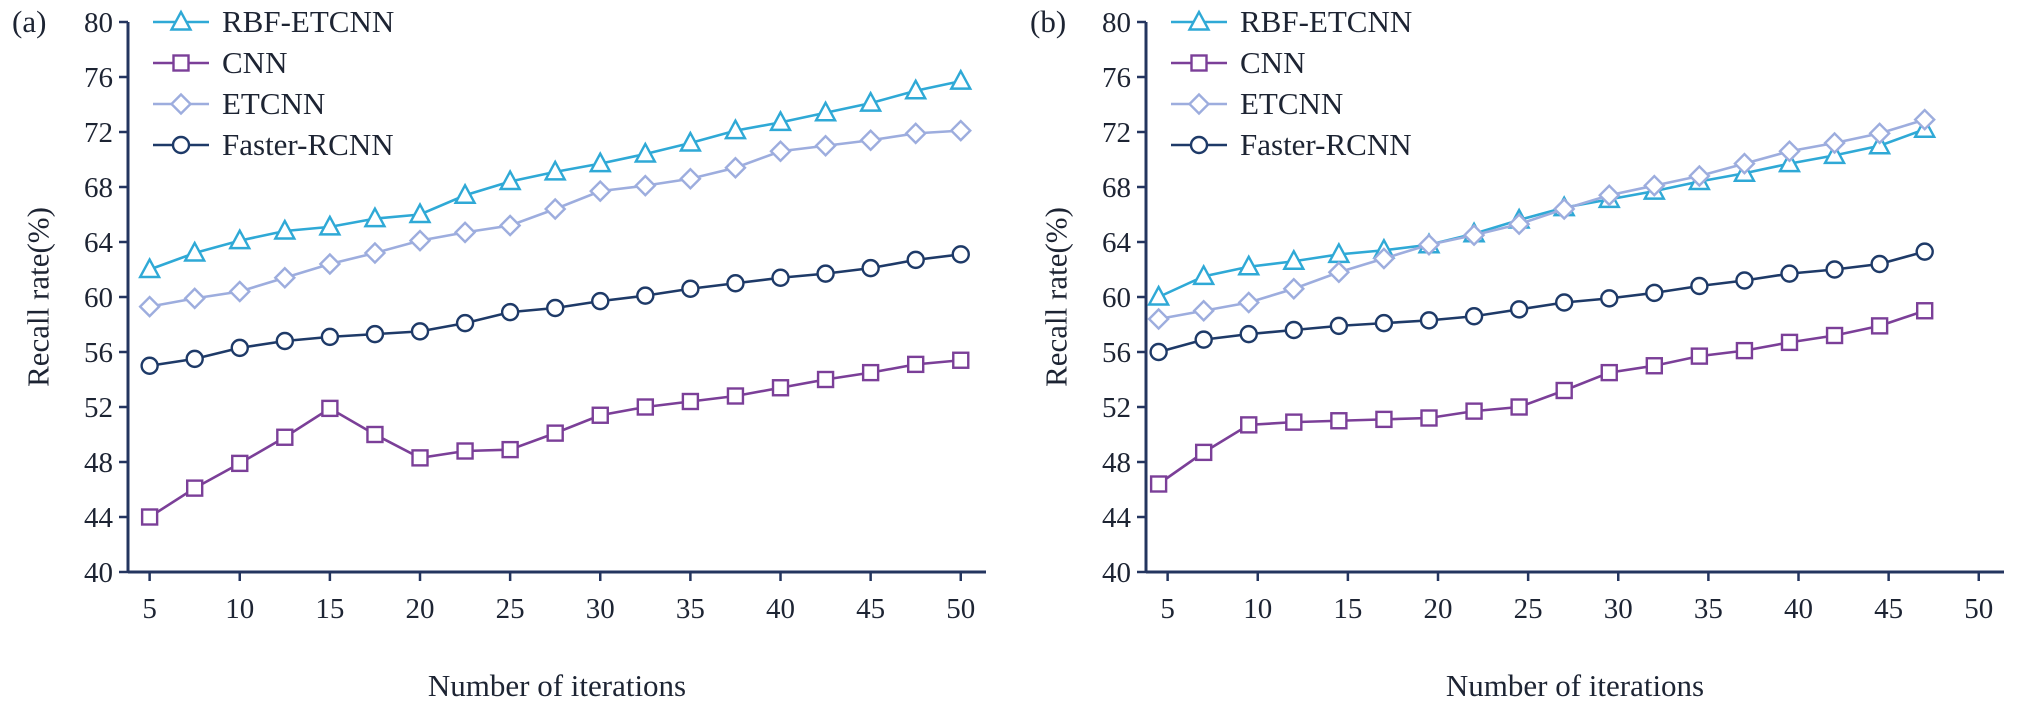 The height and width of the screenshot is (715, 2037). Describe the element at coordinates (38, 297) in the screenshot. I see `y-axis-label: Recall rate(%)` at that location.